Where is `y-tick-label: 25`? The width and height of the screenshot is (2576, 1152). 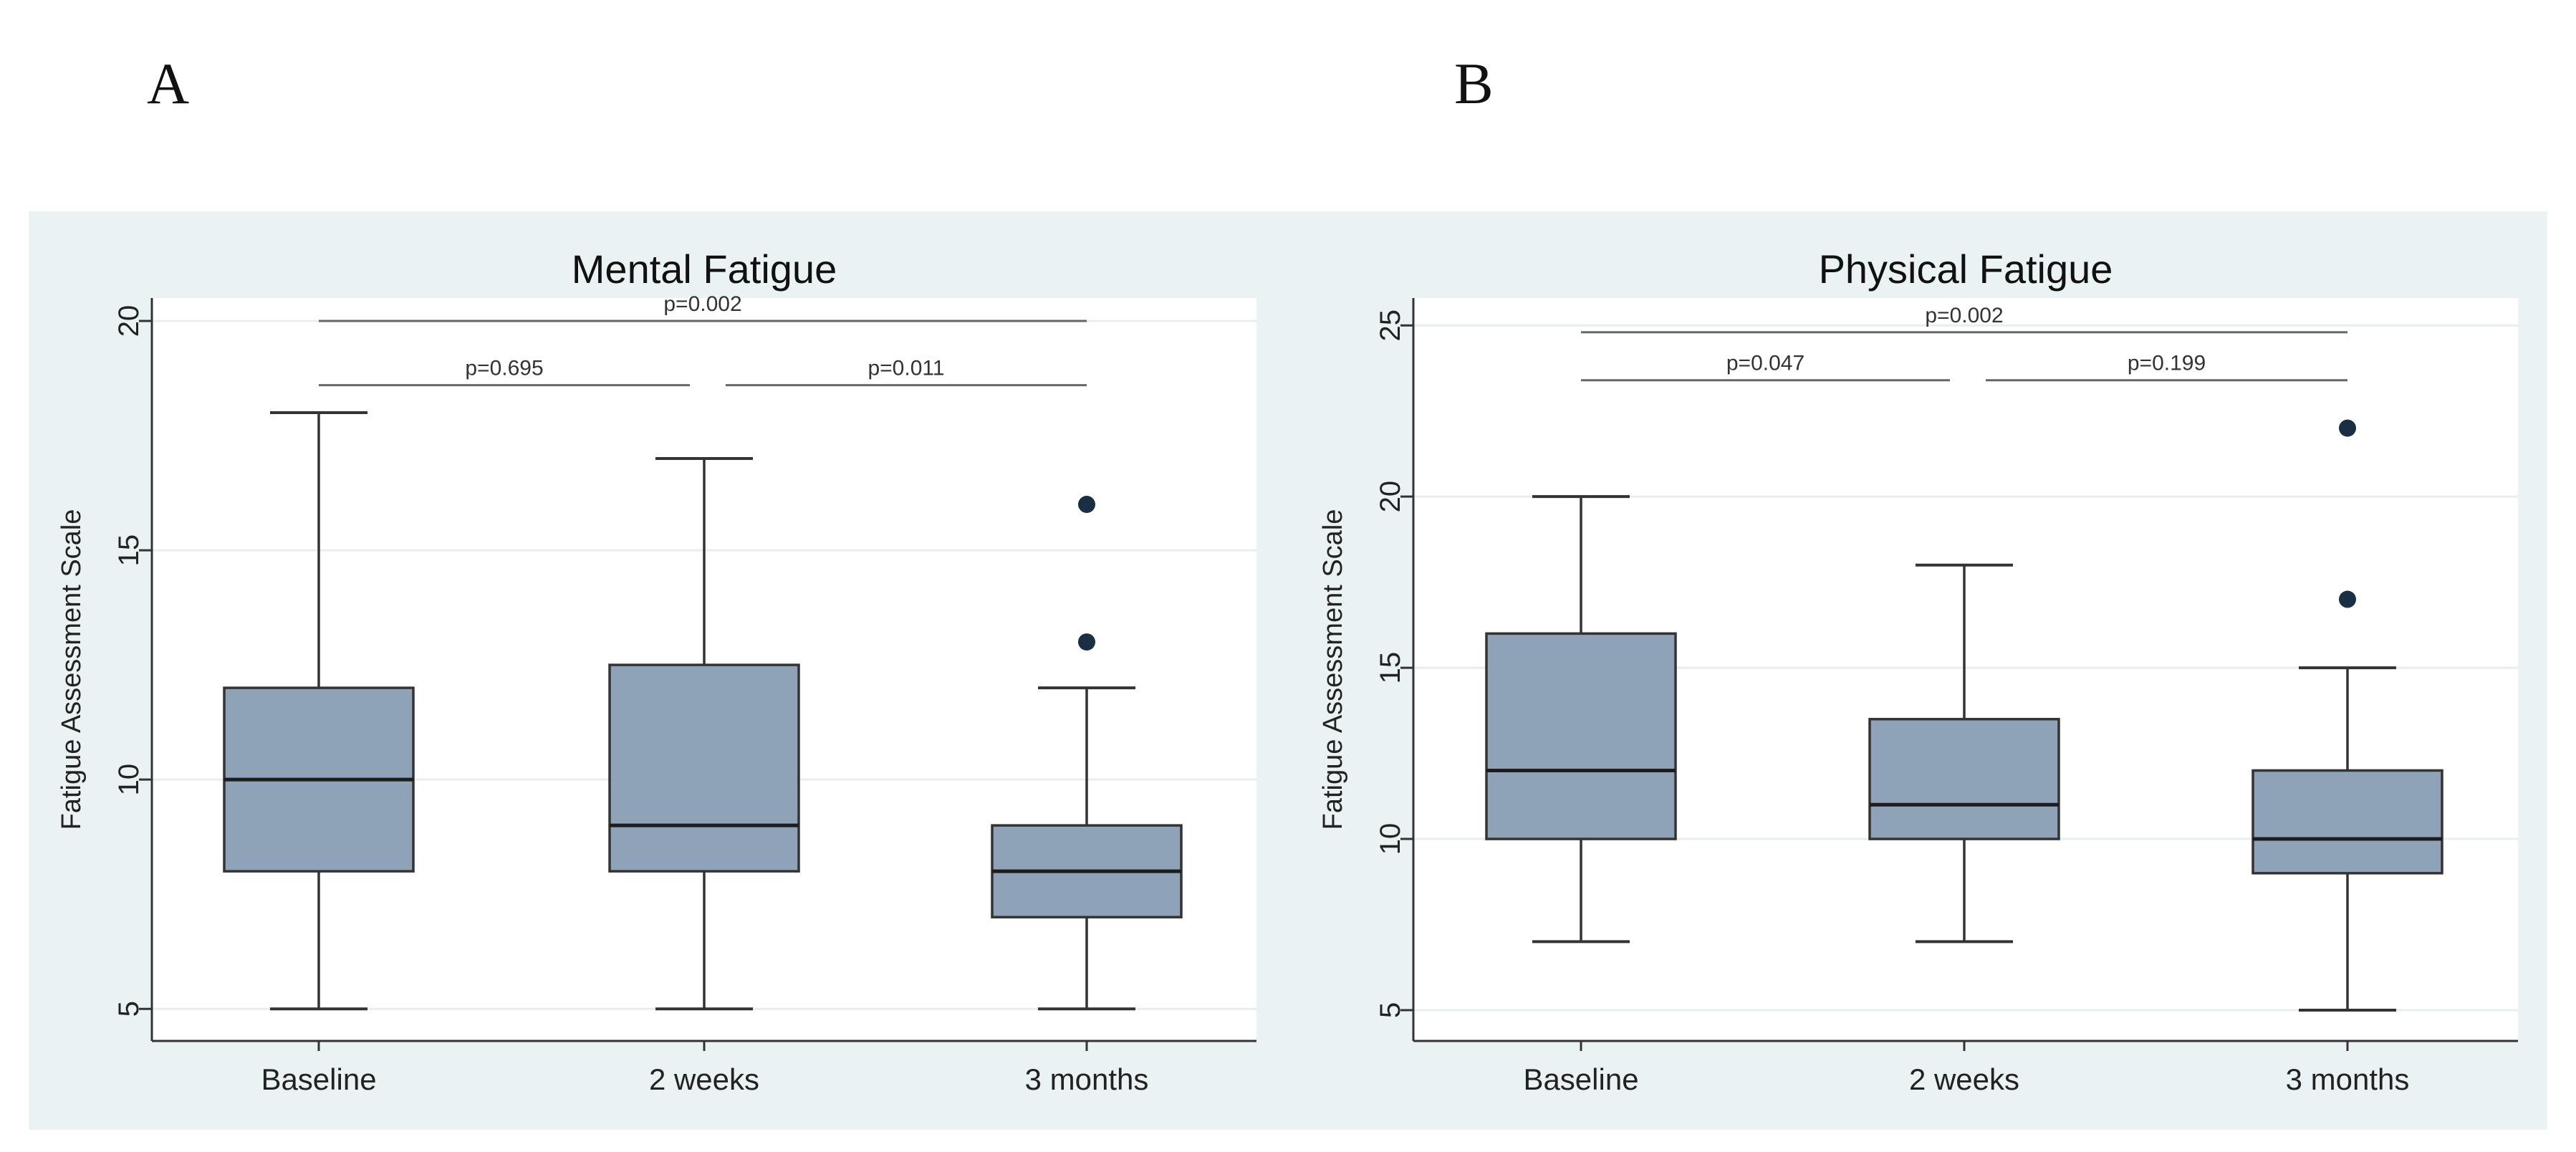 y-tick-label: 25 is located at coordinates (1391, 325).